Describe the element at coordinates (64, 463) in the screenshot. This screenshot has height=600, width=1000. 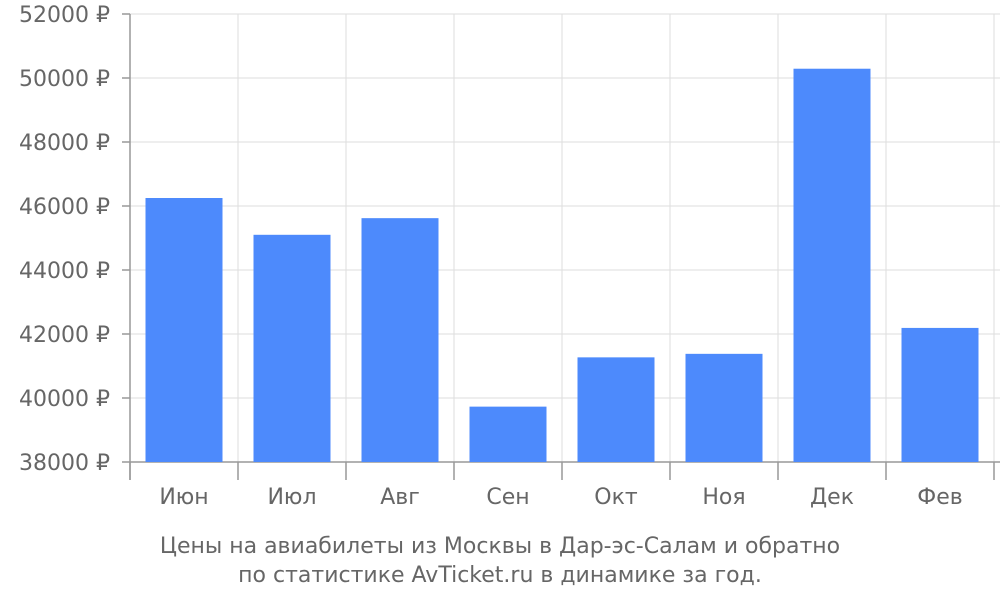
I see `y-tick-label: 38000 ₽` at that location.